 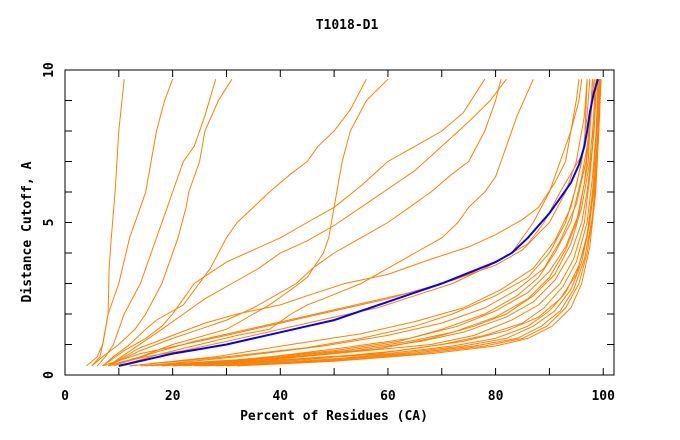 I want to click on y-axis-label: Distance Cutoff, A, so click(x=27, y=231).